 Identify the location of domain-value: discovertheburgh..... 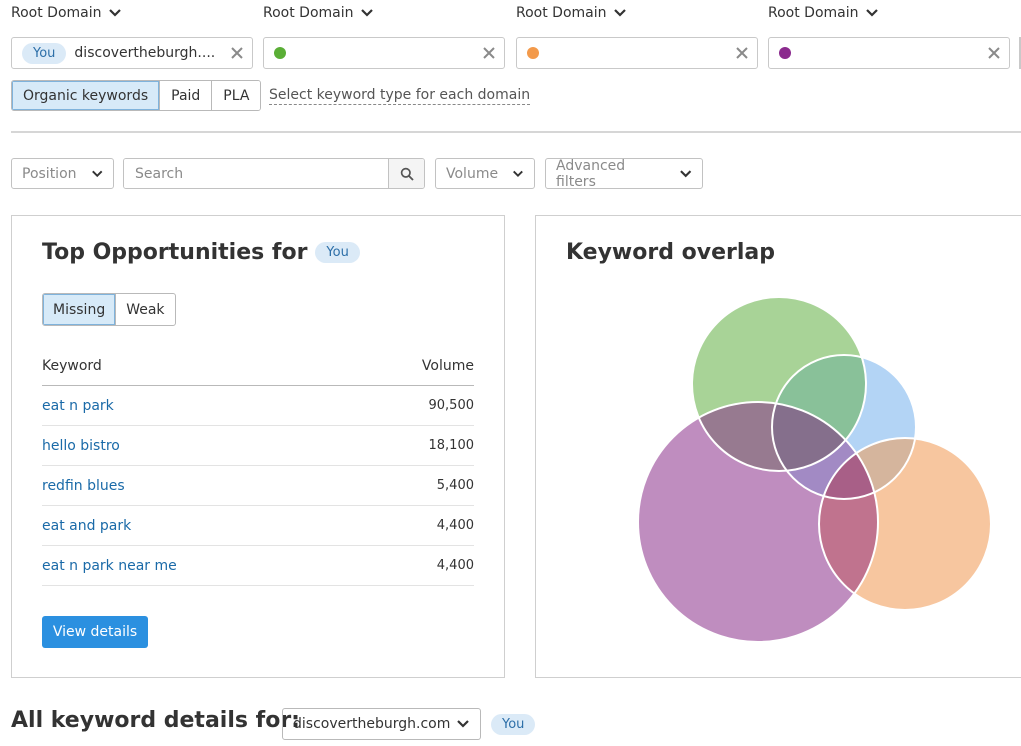
(145, 53).